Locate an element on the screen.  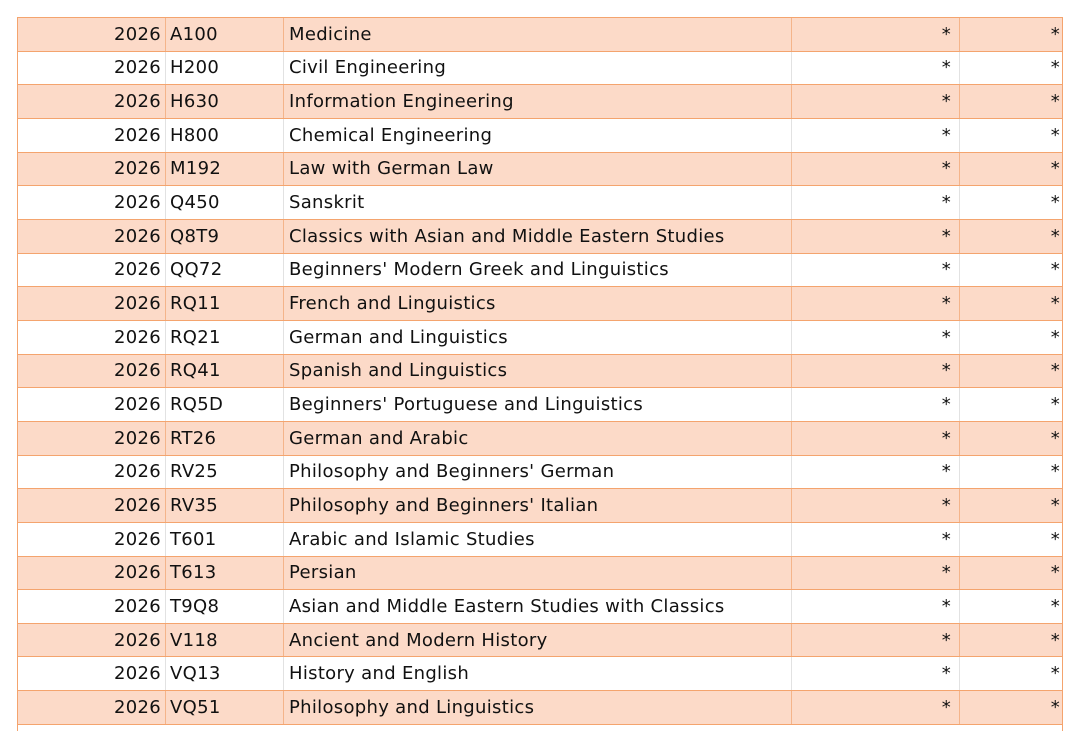
table-row: 2026 RQ41 Spanish and Linguistics * * is located at coordinates (540, 371).